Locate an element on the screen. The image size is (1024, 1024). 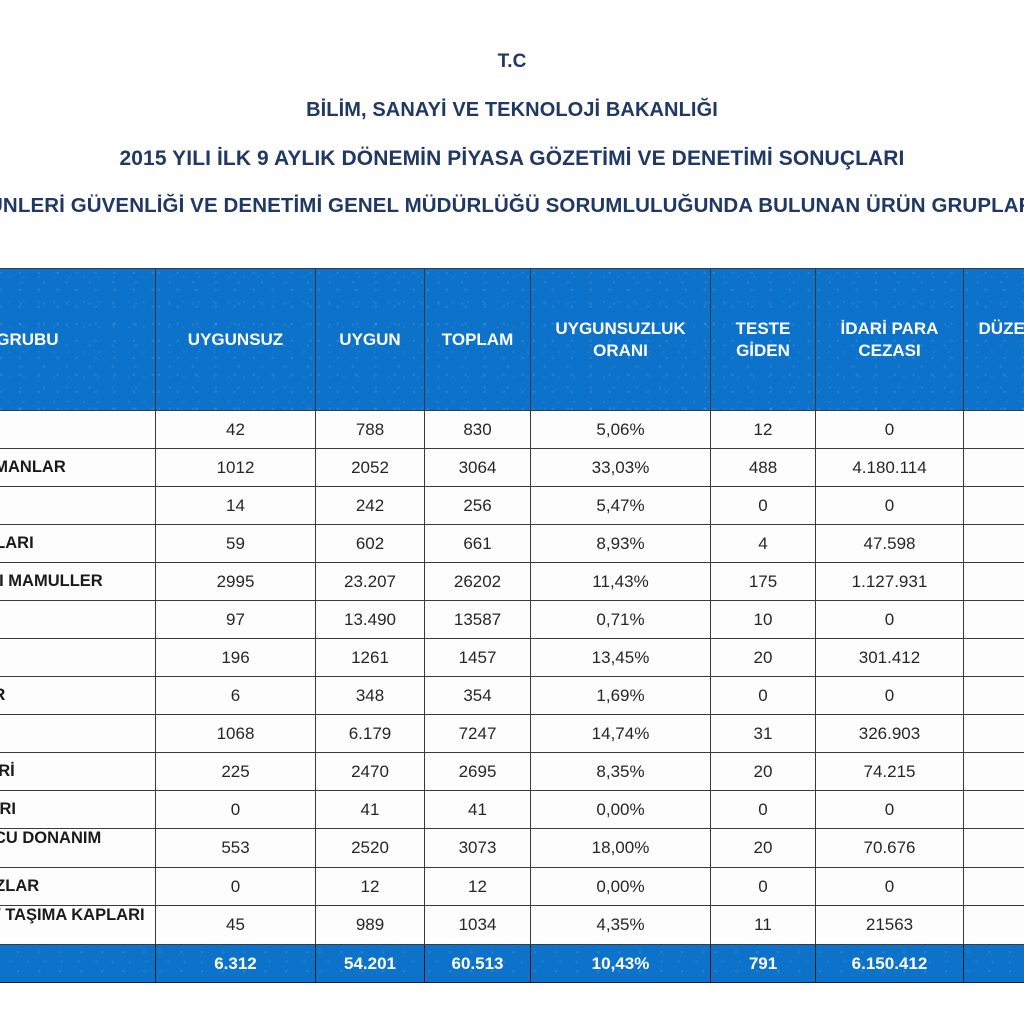
cell-6: 74.215 is located at coordinates (889, 771).